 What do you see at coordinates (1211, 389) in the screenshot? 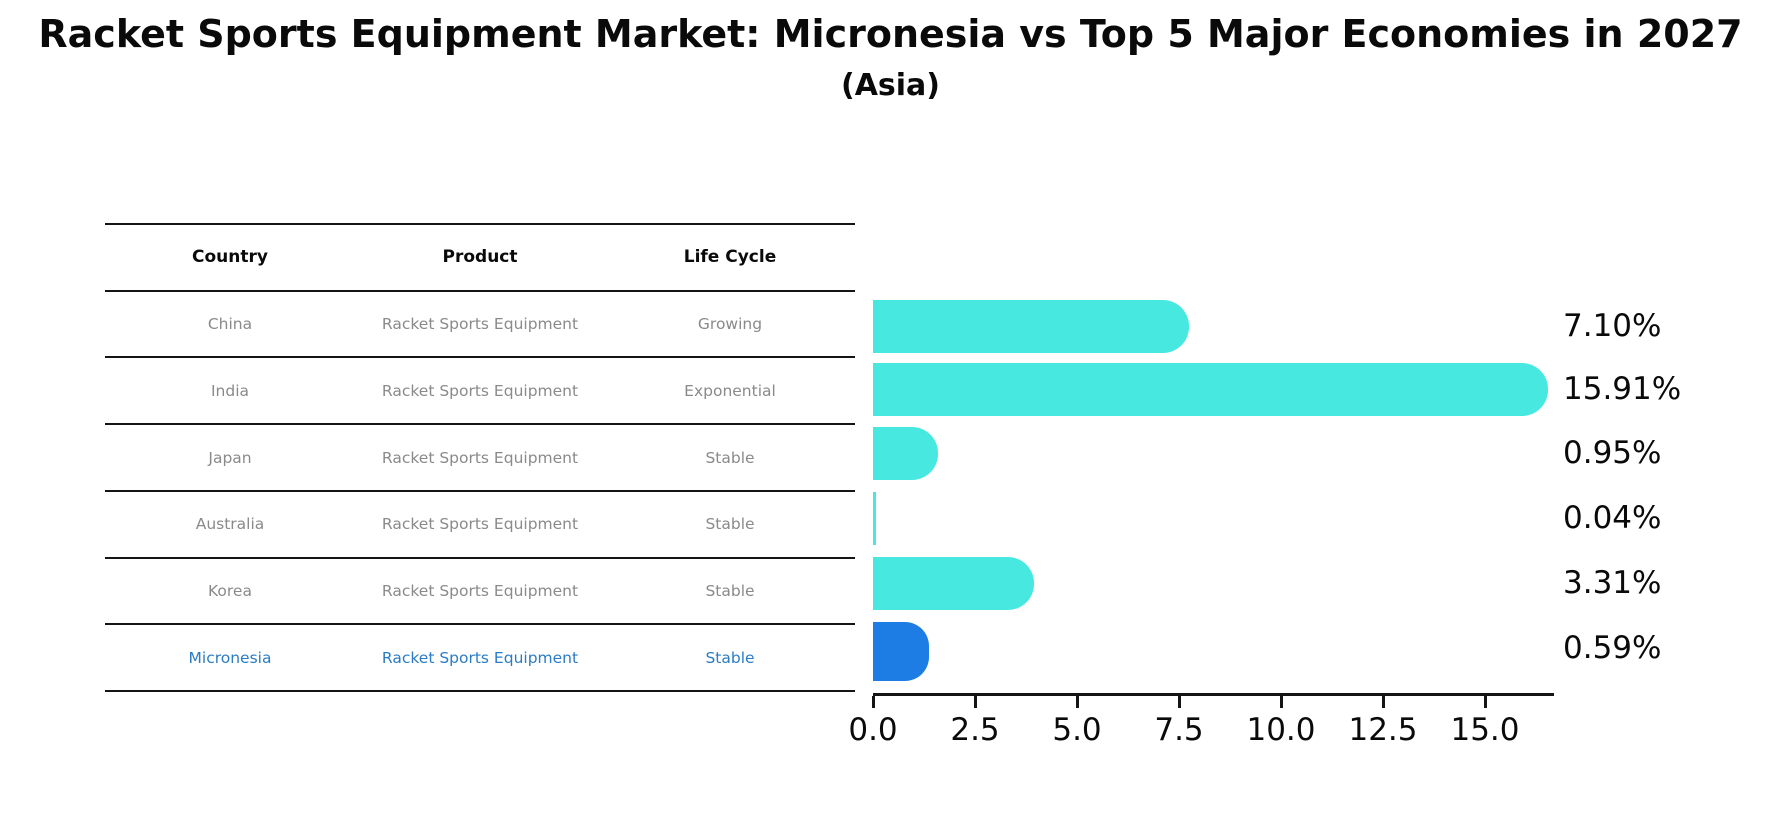
I see `bar-india` at bounding box center [1211, 389].